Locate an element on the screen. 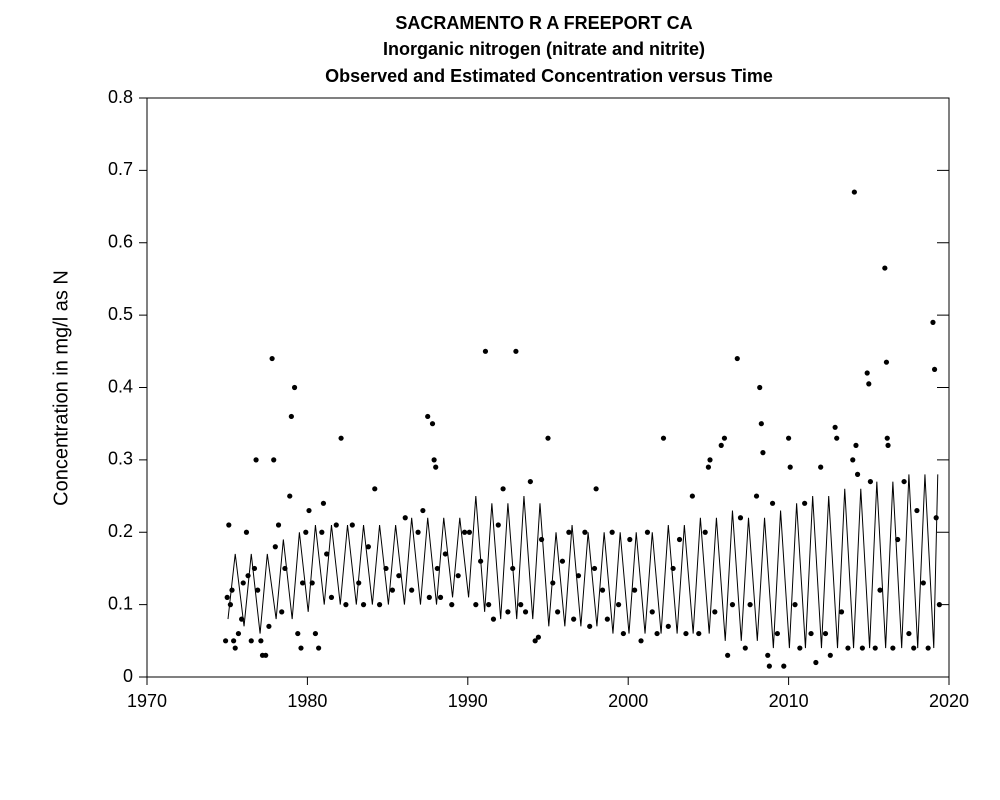  y-tick-label: 0.1 is located at coordinates (120, 603).